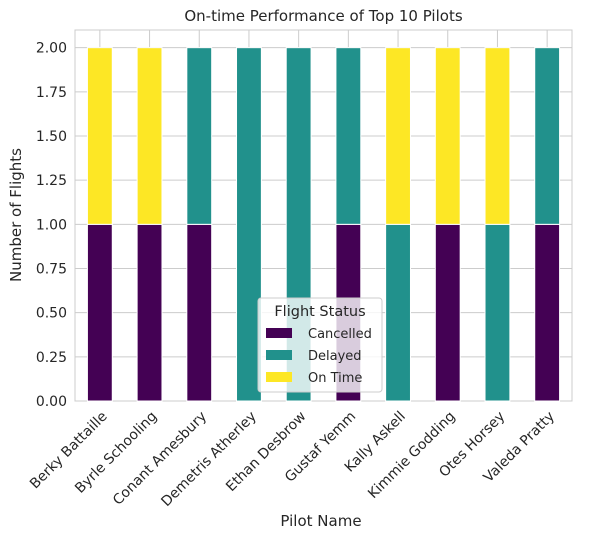 The image size is (591, 539). I want to click on y-tick-label: 0.00, so click(51, 402).